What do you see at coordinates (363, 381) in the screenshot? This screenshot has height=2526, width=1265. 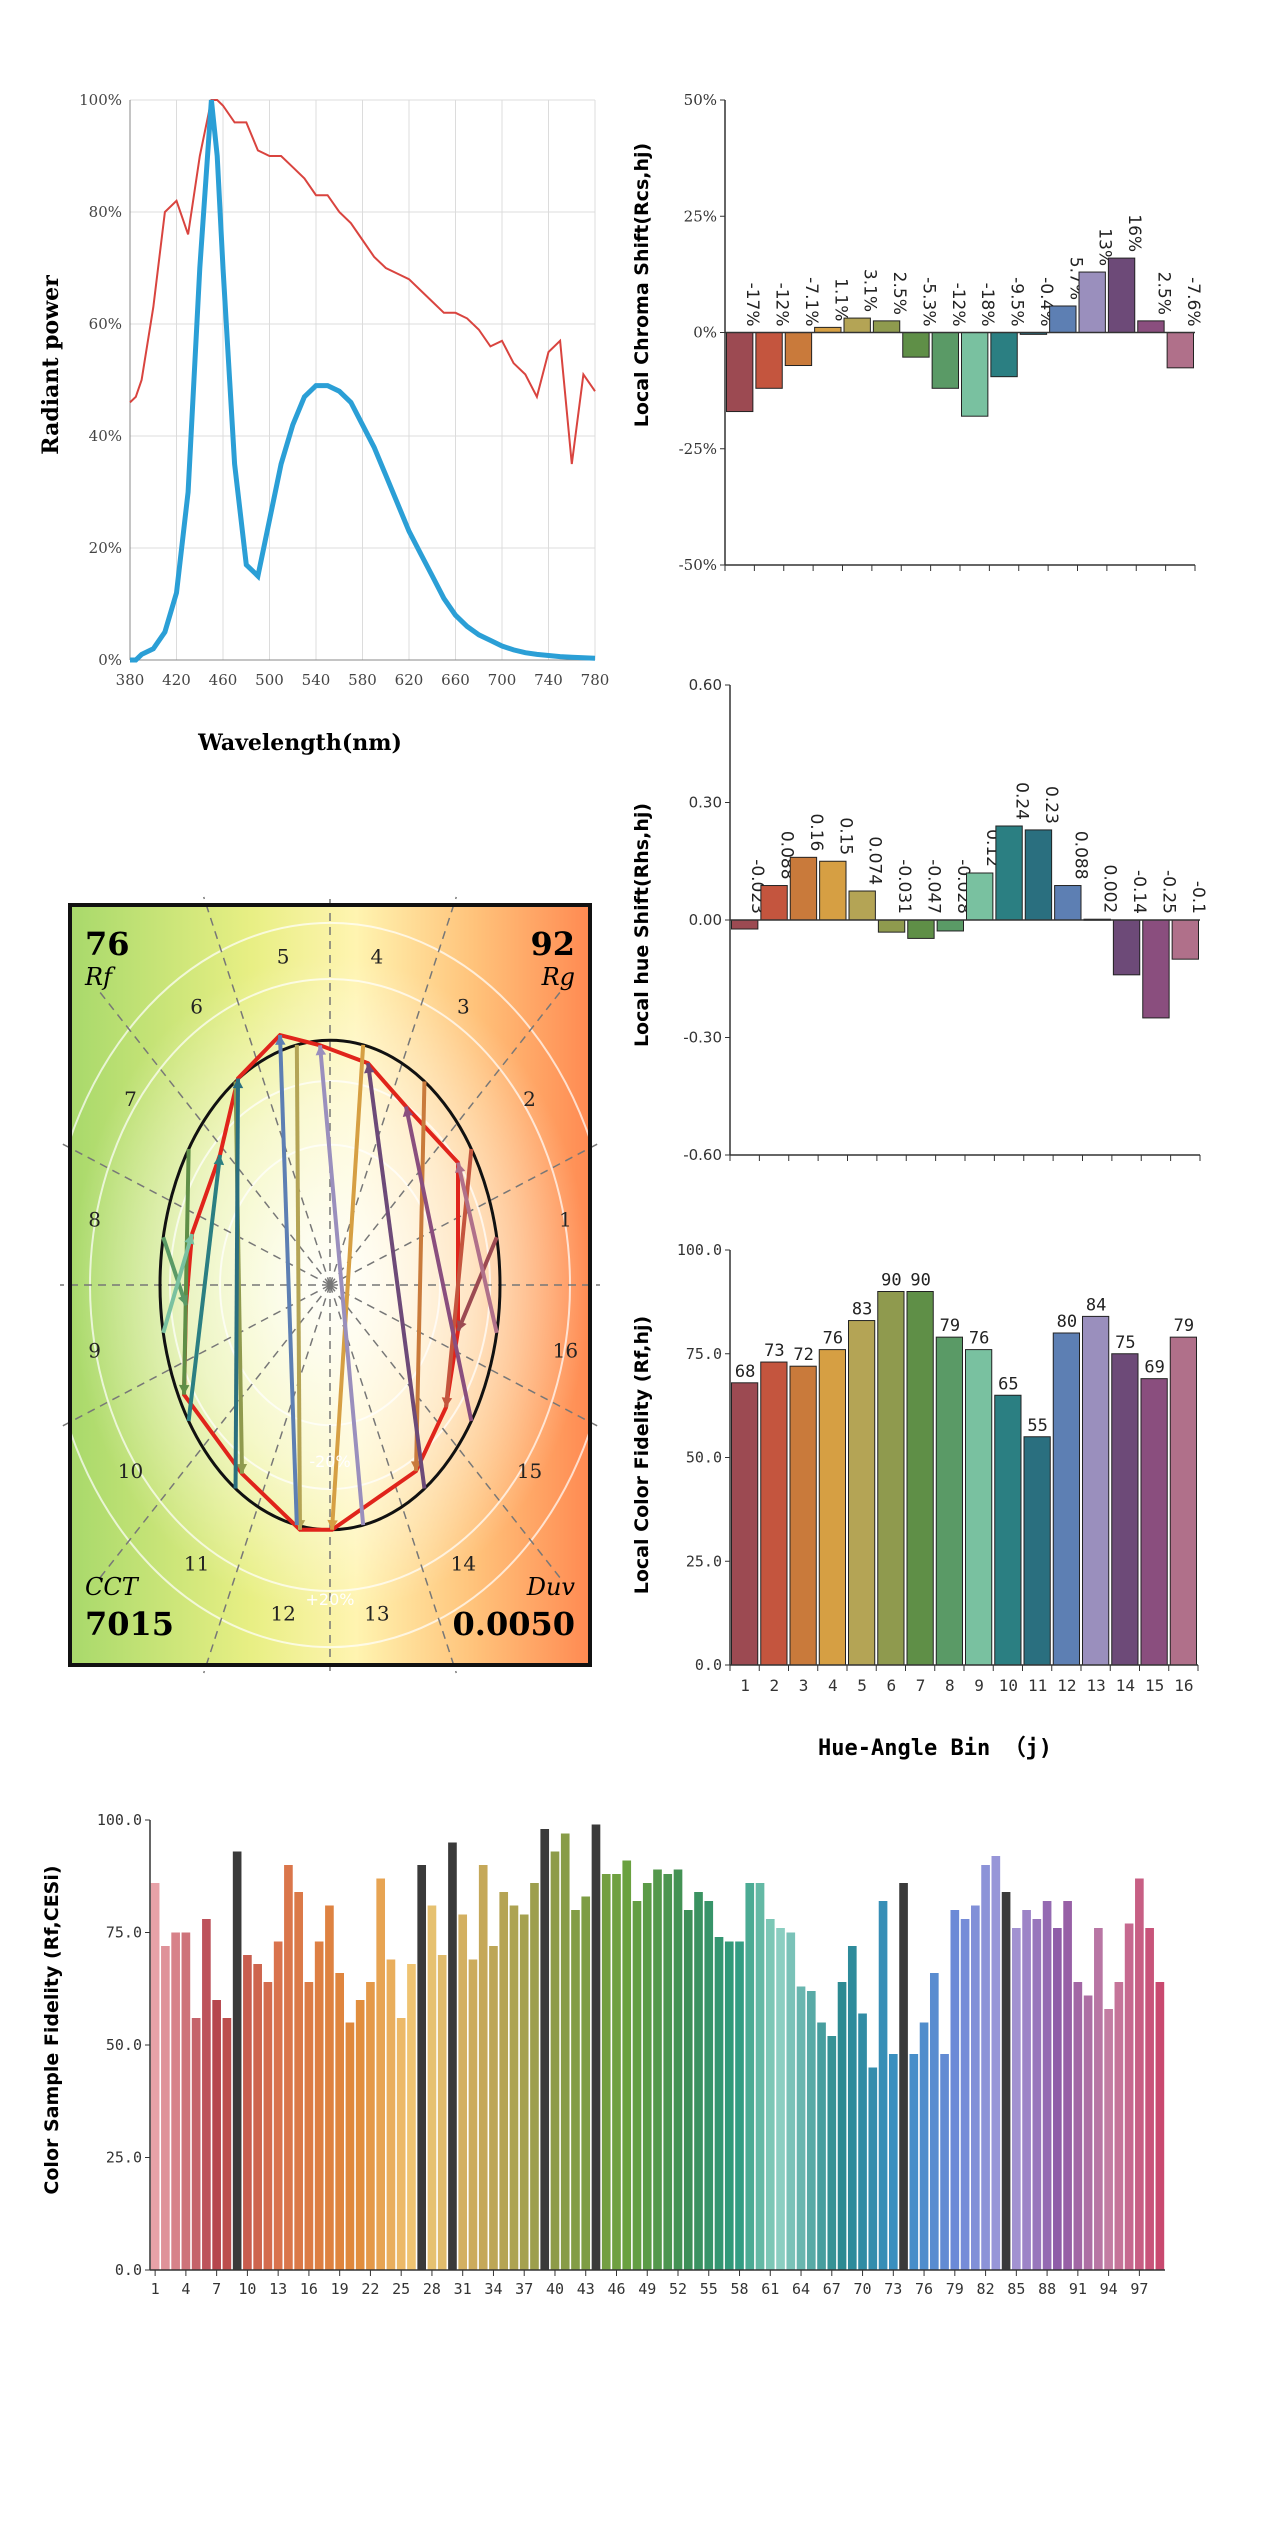 I see `test-spd-line` at bounding box center [363, 381].